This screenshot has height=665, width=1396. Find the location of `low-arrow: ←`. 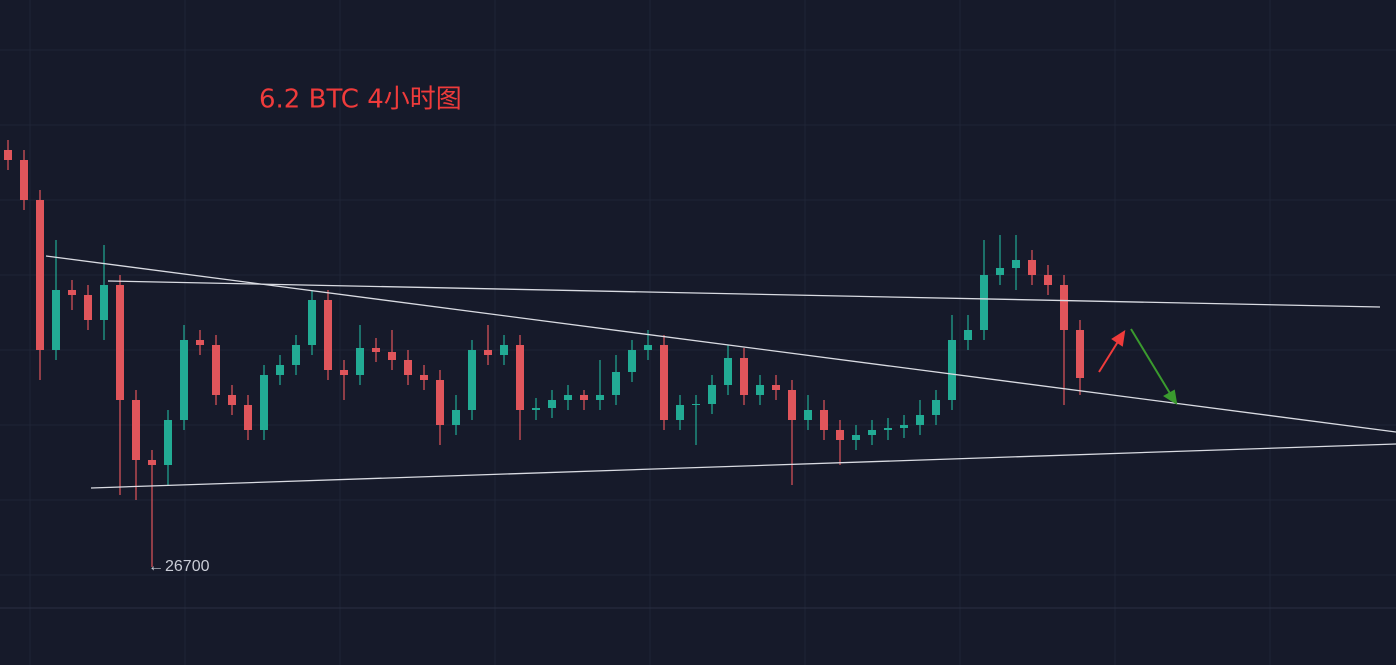

low-arrow: ← is located at coordinates (156, 566).